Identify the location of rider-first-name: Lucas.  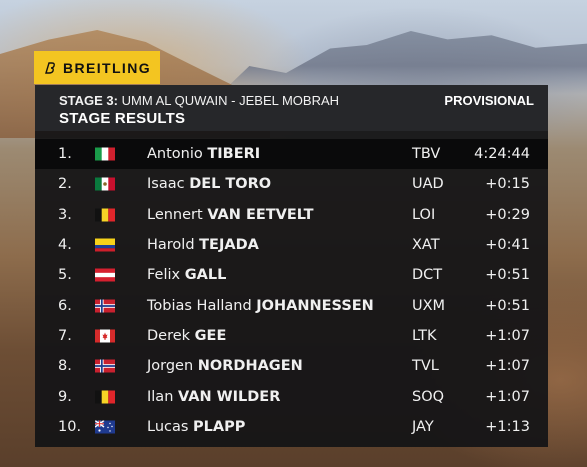
(168, 426).